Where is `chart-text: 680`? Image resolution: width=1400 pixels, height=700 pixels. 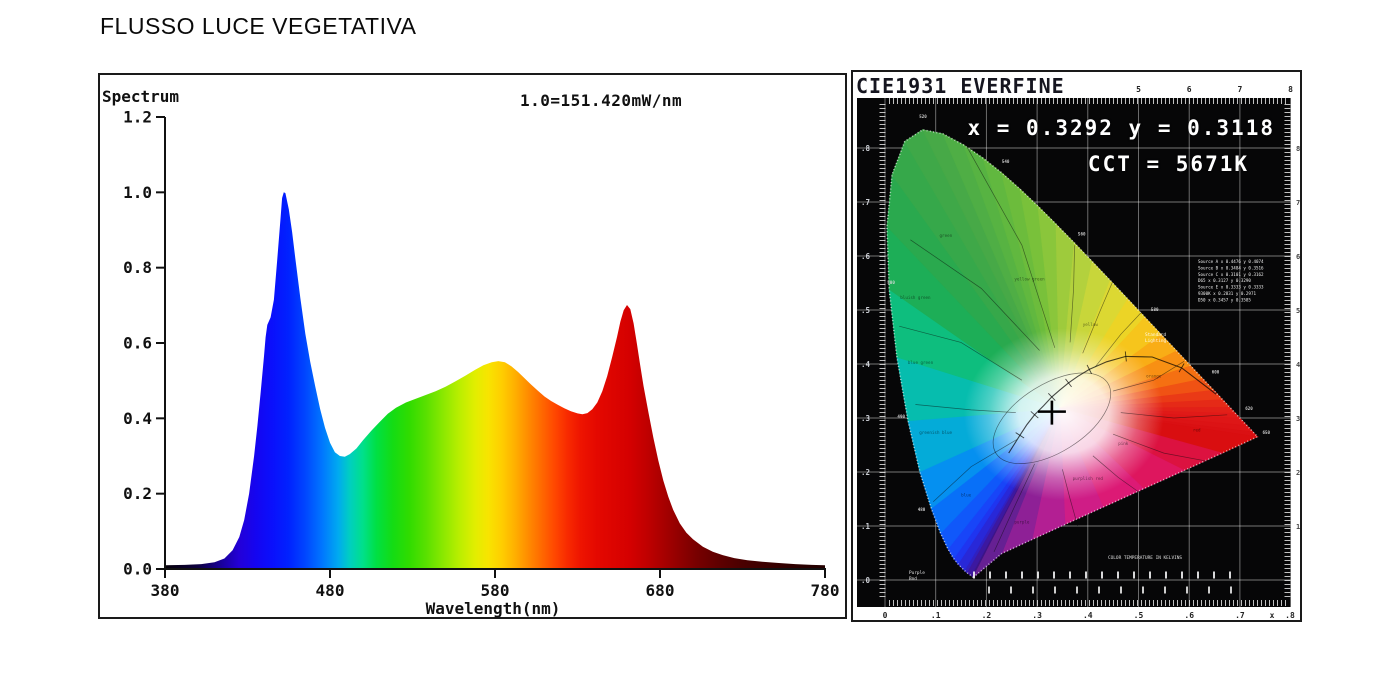 chart-text: 680 is located at coordinates (660, 590).